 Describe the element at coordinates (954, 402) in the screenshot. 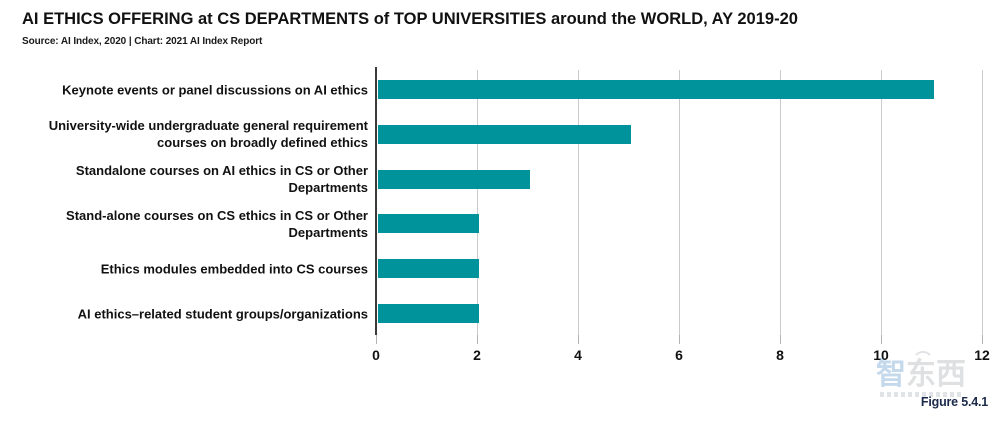

I see `figure-number-label: Figure 5.4.1` at that location.